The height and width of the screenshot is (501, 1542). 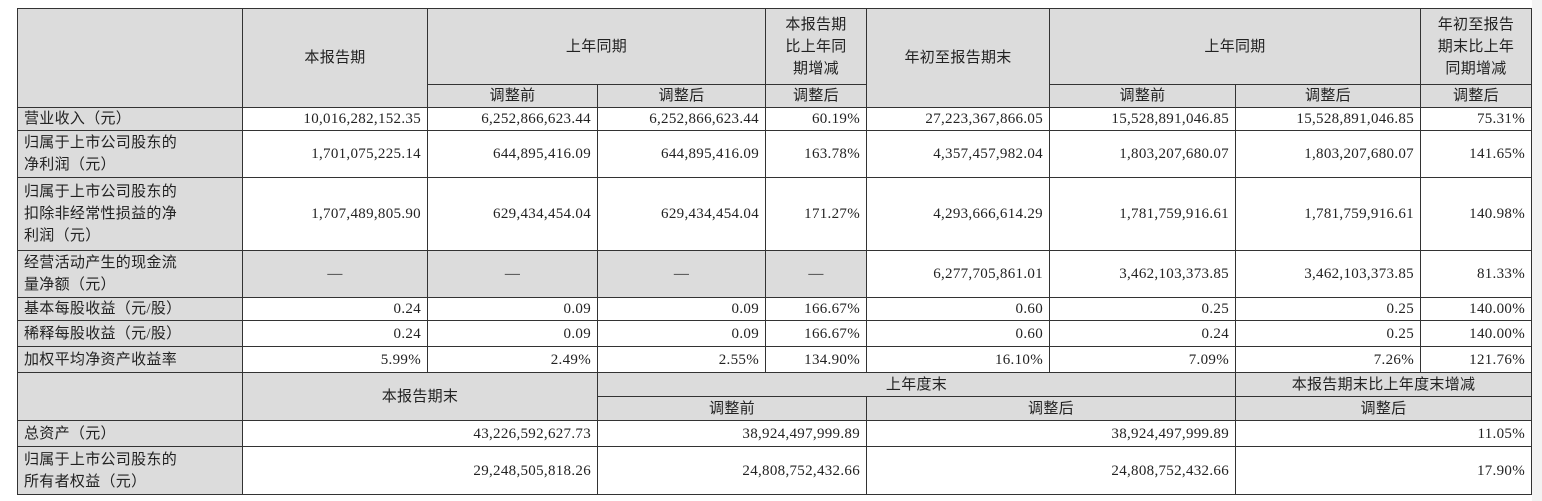 What do you see at coordinates (816, 333) in the screenshot?
I see `cell: 166.67%` at bounding box center [816, 333].